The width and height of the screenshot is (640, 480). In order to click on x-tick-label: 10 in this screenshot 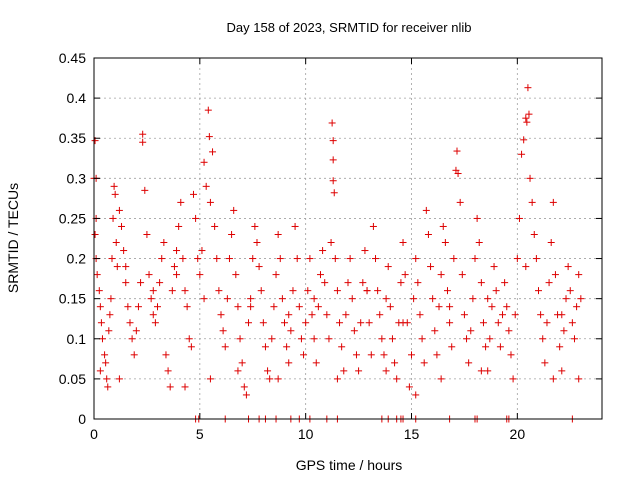, I will do `click(306, 434)`.